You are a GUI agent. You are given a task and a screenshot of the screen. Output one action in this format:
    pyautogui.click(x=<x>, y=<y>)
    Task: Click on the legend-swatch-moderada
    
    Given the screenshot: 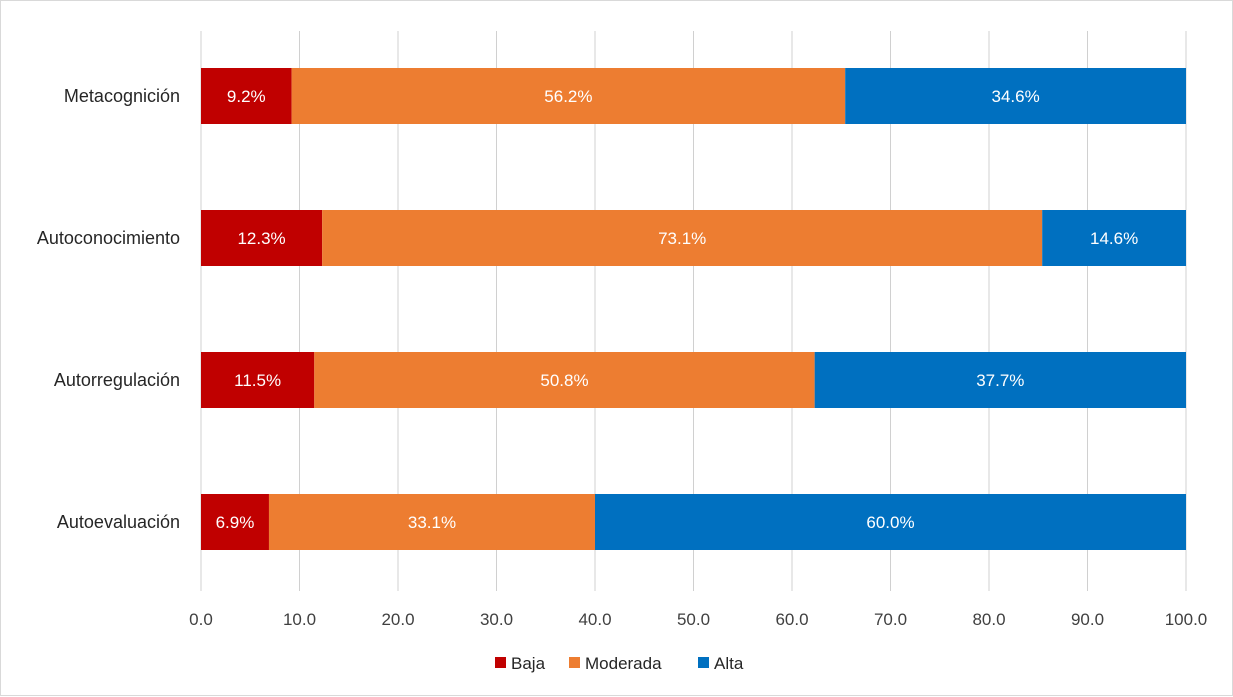 What is the action you would take?
    pyautogui.click(x=574, y=662)
    